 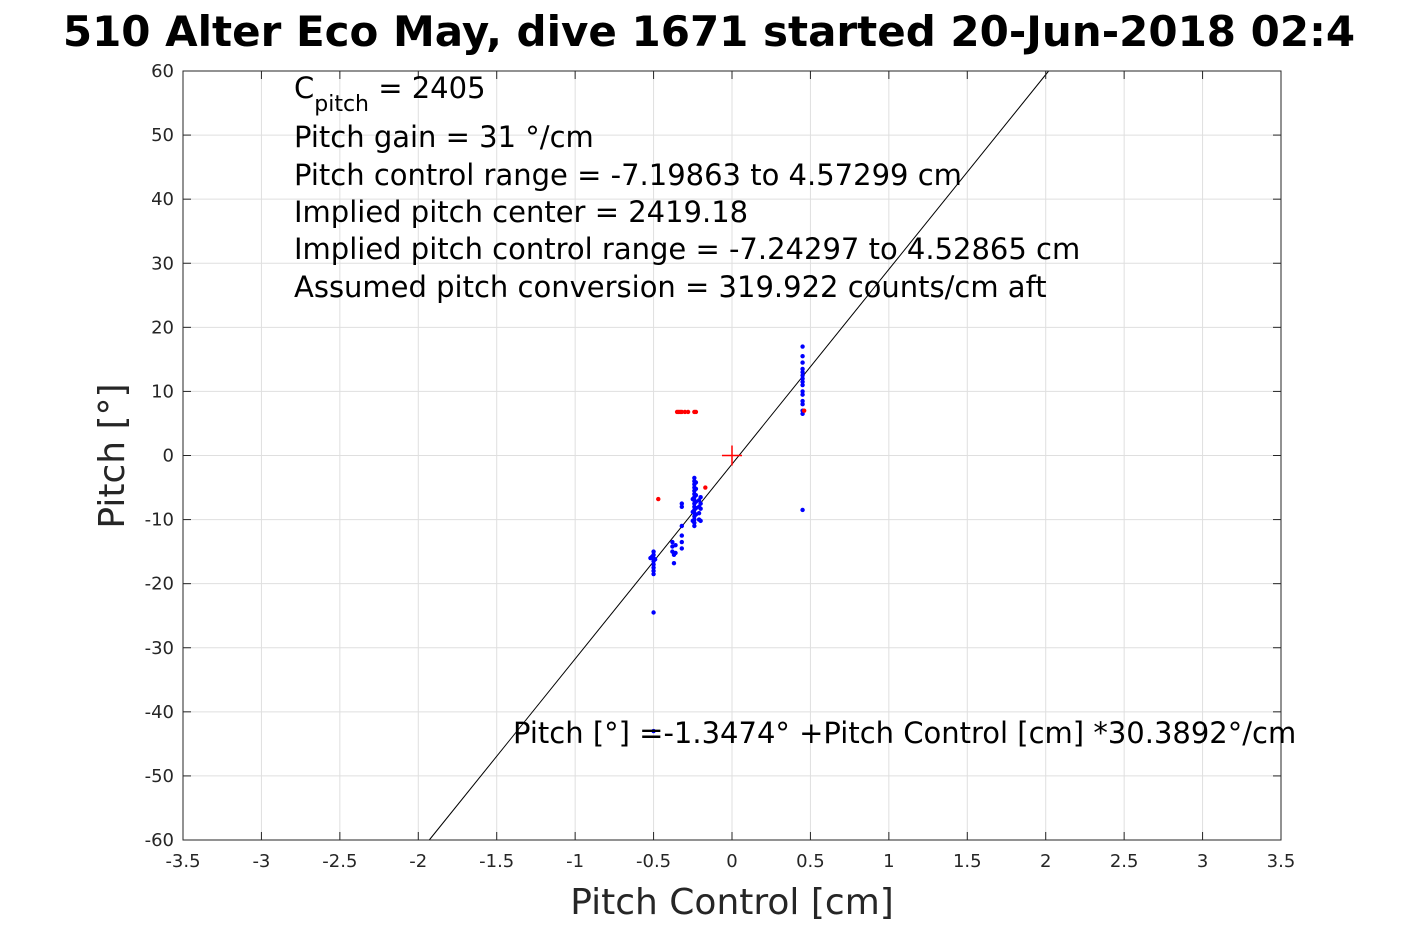 What do you see at coordinates (731, 861) in the screenshot?
I see `x-tick-label: 0` at bounding box center [731, 861].